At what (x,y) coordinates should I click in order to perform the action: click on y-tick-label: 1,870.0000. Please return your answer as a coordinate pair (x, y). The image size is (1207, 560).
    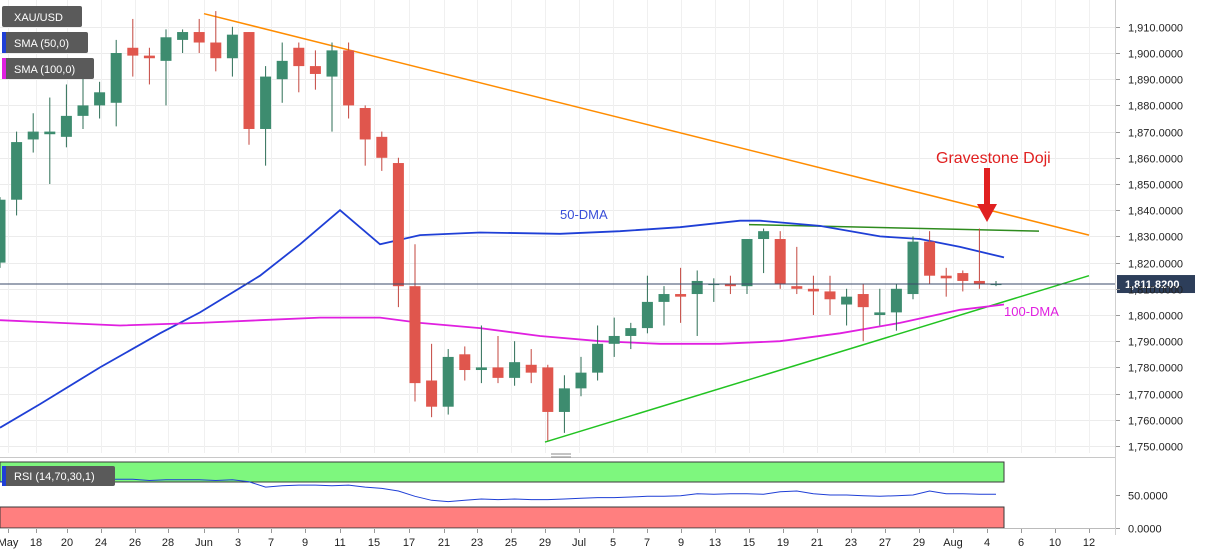
    Looking at the image, I should click on (1155, 134).